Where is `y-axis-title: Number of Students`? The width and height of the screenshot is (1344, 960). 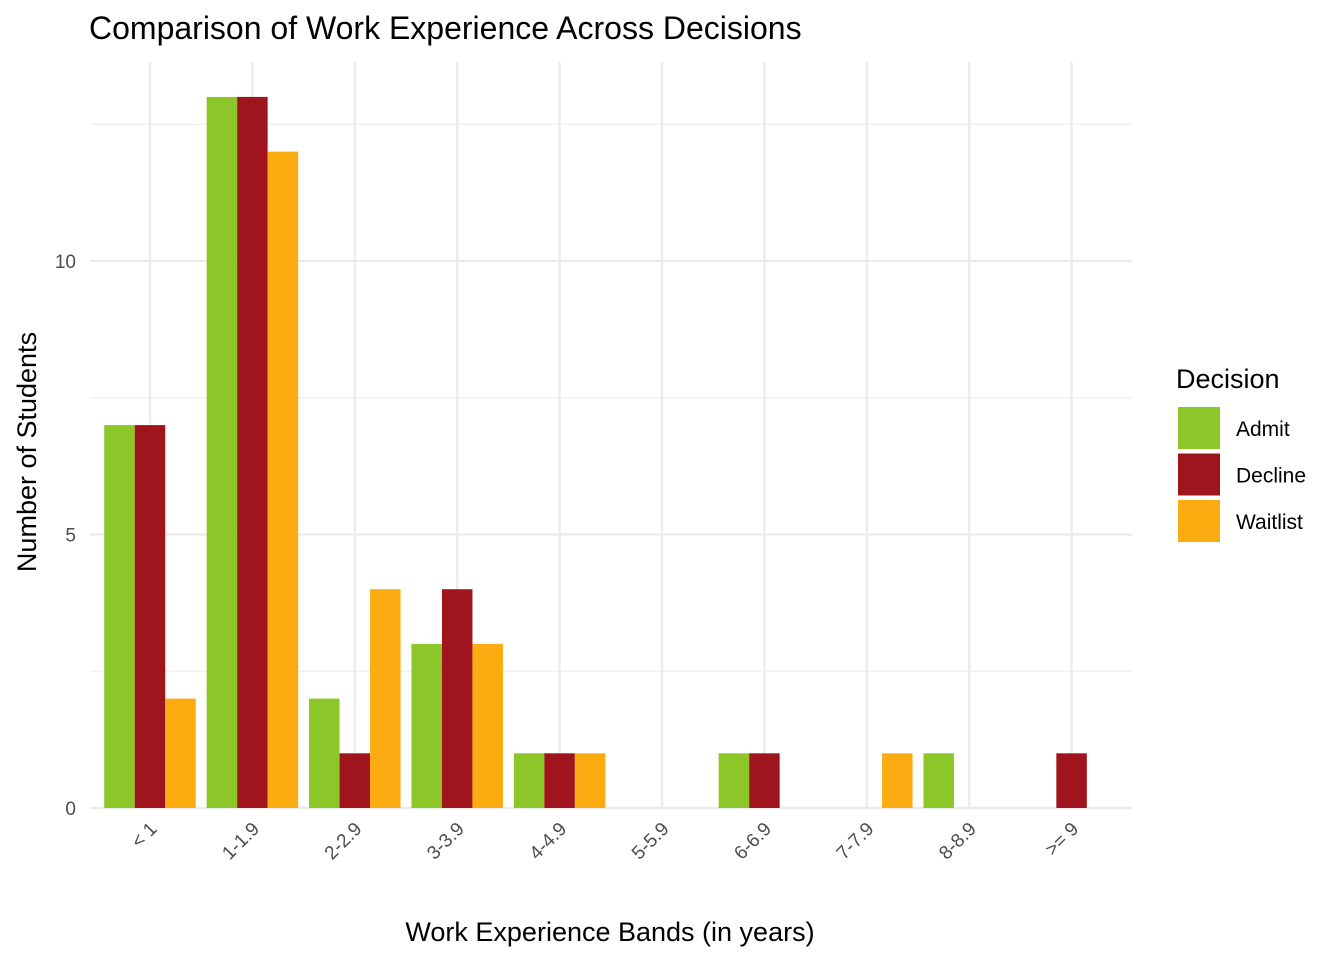 y-axis-title: Number of Students is located at coordinates (27, 452).